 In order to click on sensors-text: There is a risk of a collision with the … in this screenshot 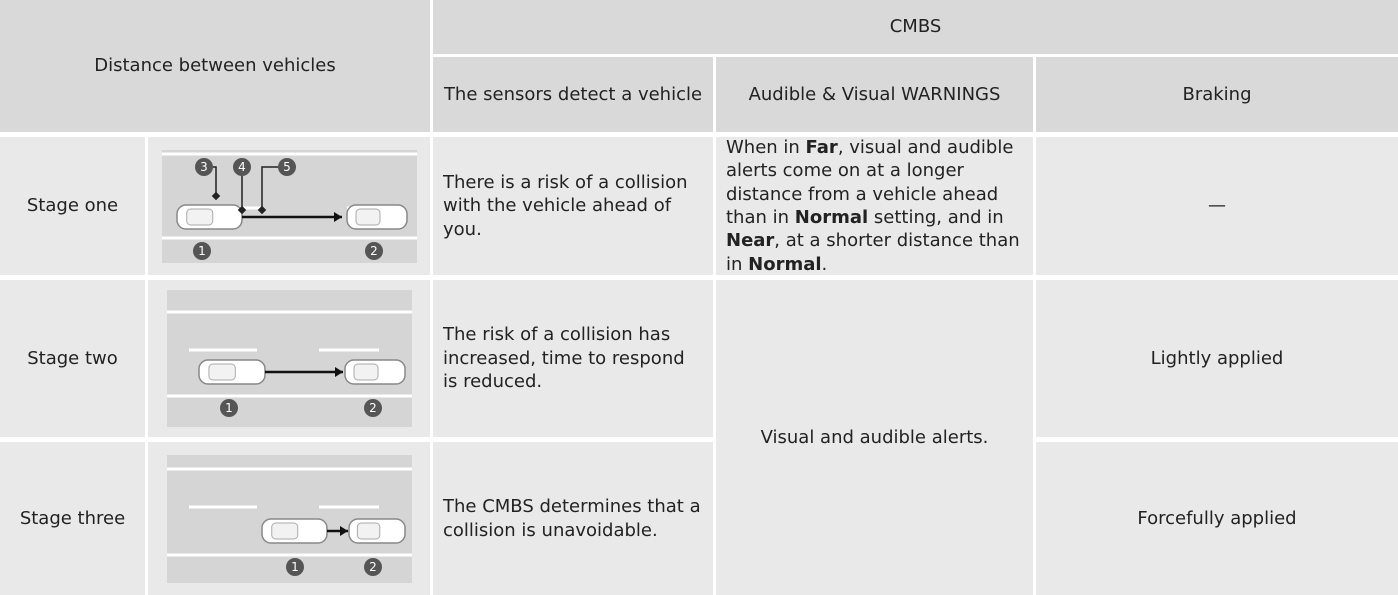, I will do `click(573, 206)`.